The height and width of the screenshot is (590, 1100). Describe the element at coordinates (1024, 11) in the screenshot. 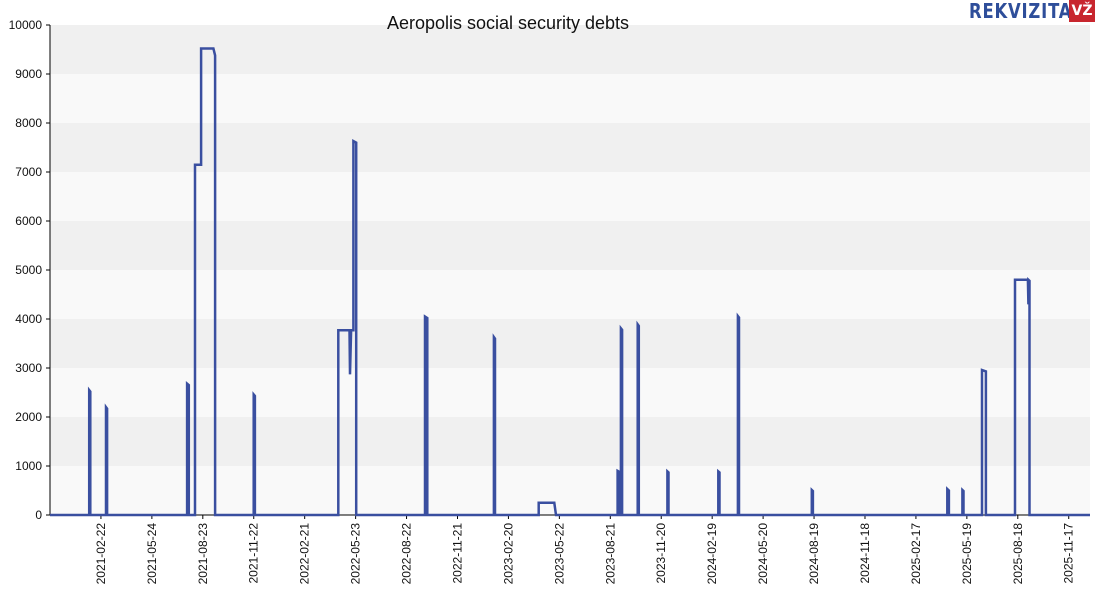

I see `brand-name: REKVIZITAI` at that location.